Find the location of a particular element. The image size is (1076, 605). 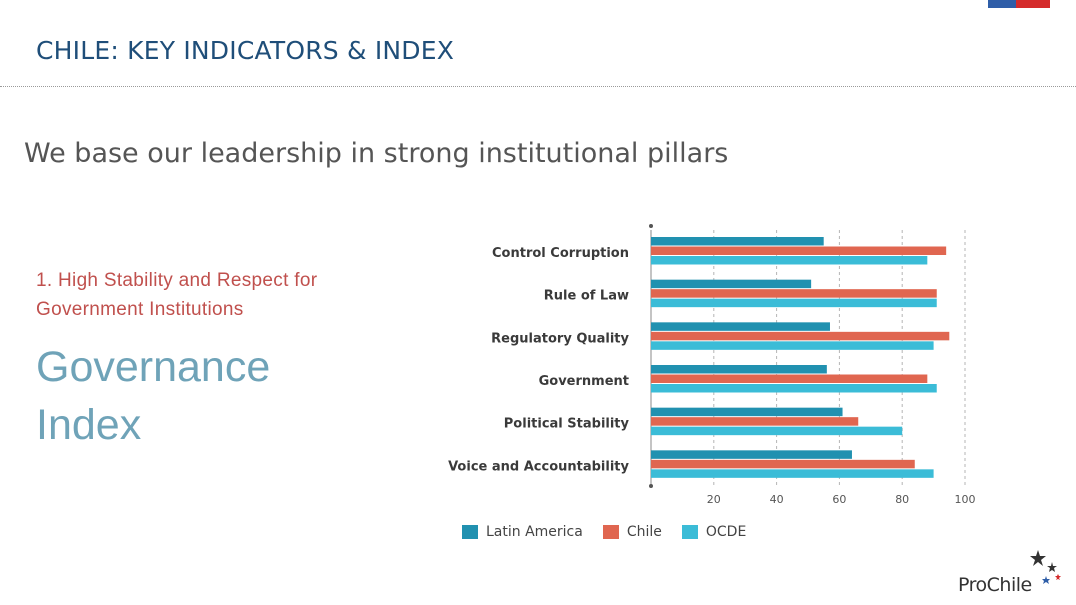

legend-item-ocde: OCDE is located at coordinates (714, 532).